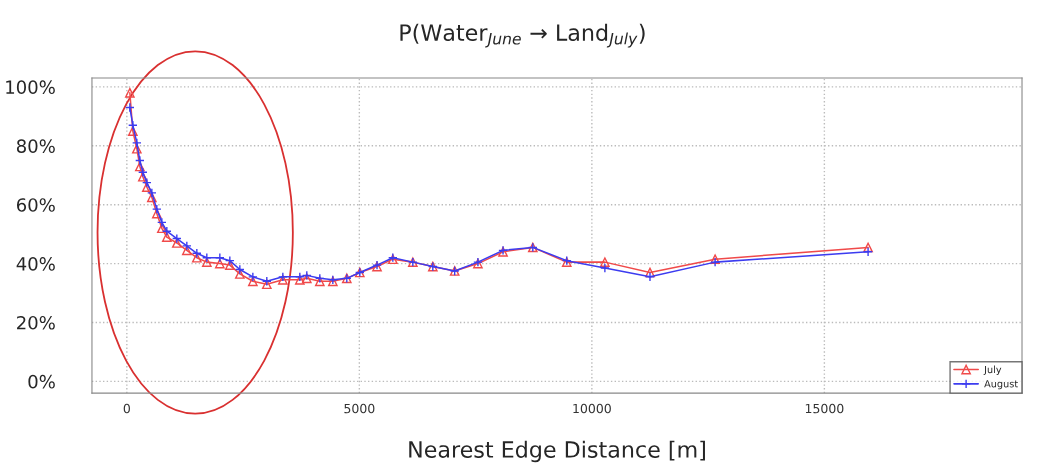 The width and height of the screenshot is (1045, 476). I want to click on y-tick-label: 100%, so click(30, 87).